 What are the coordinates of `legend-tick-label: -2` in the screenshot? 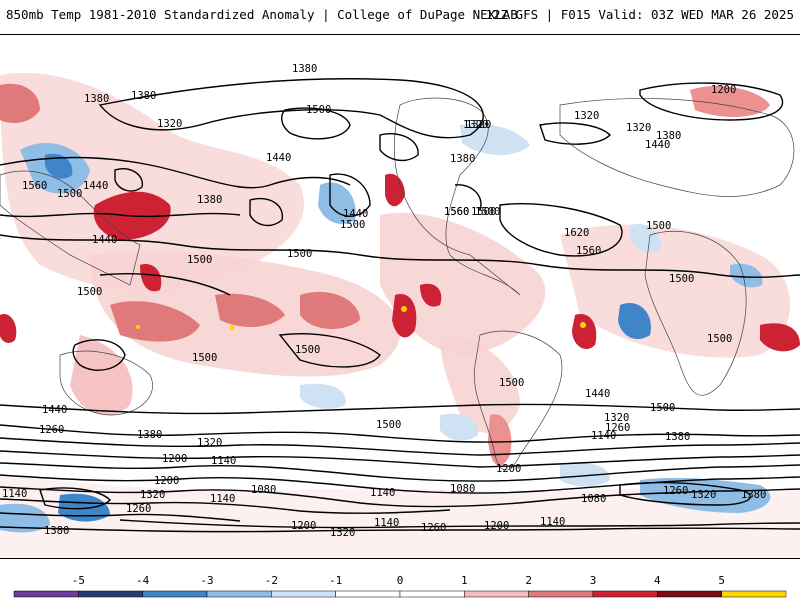 It's located at (271, 580).